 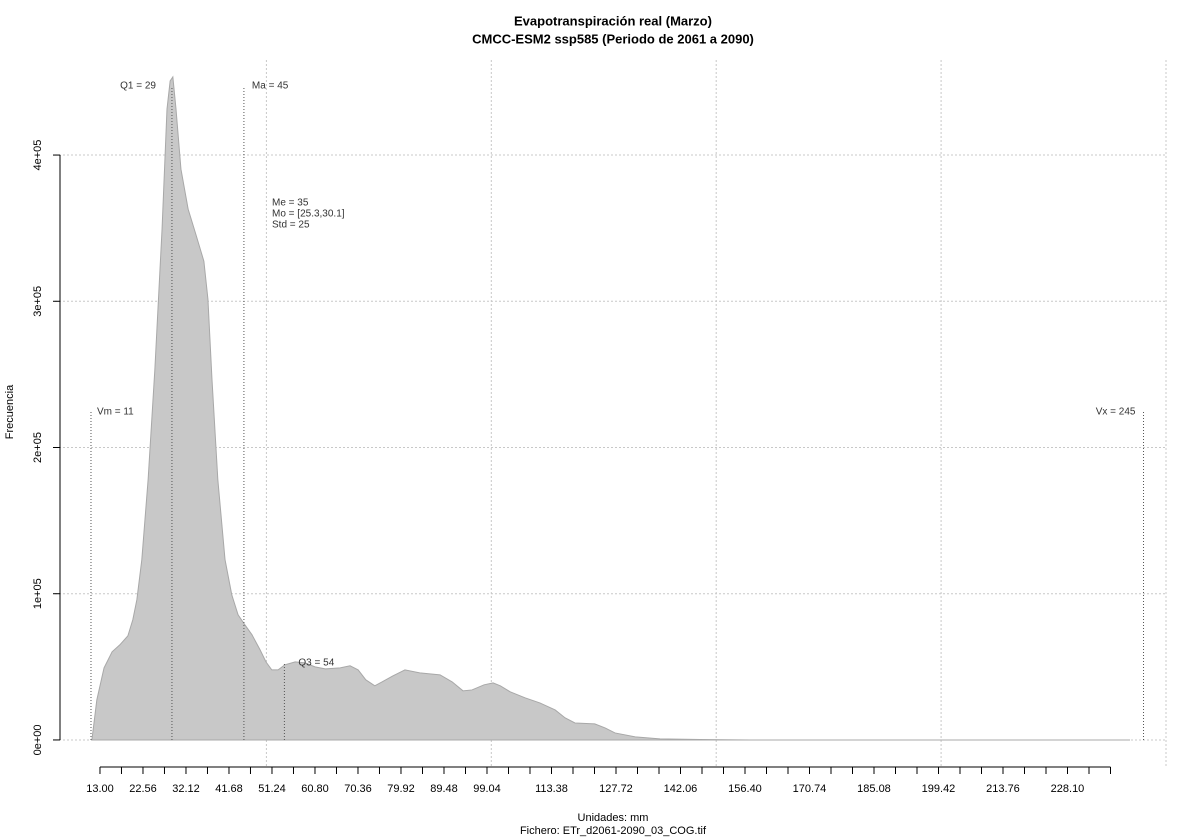 I want to click on y-tick-label: 2e+05, so click(x=38, y=447).